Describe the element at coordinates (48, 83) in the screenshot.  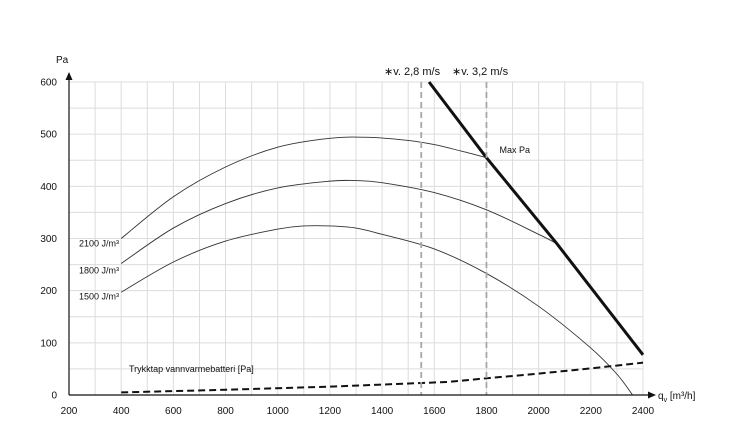
I see `y-tick-label: 600` at that location.